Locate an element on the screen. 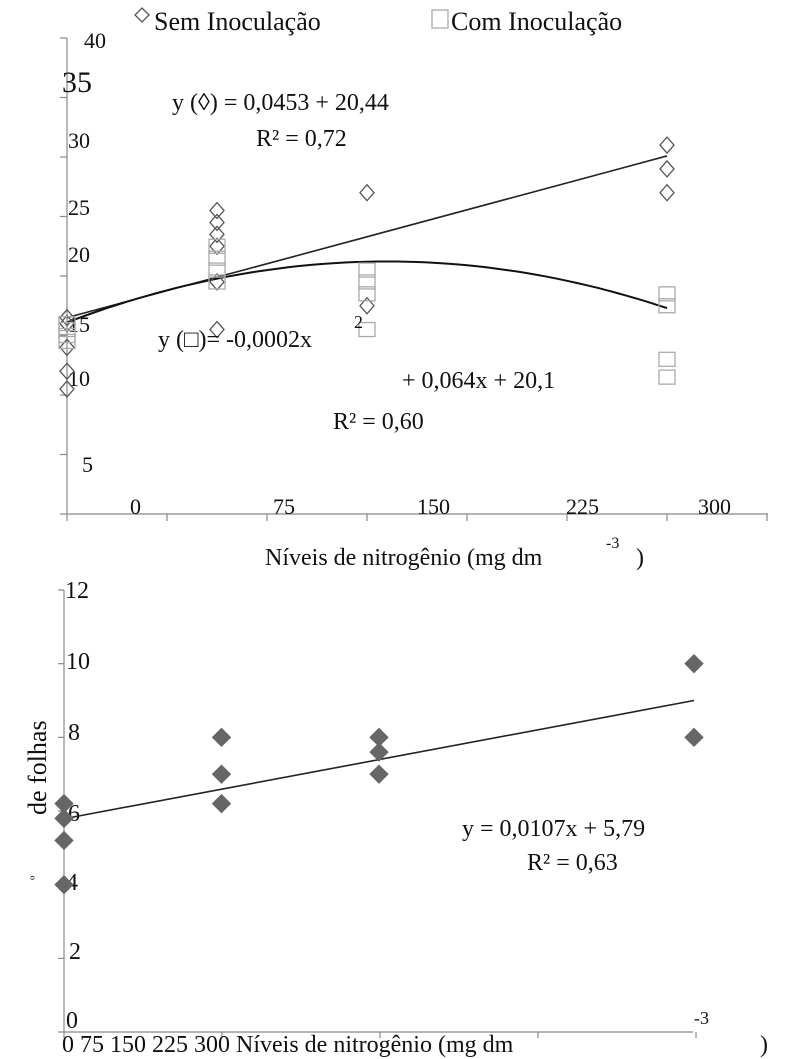 This screenshot has width=793, height=1059. y-tick-label: 0 is located at coordinates (72, 1021).